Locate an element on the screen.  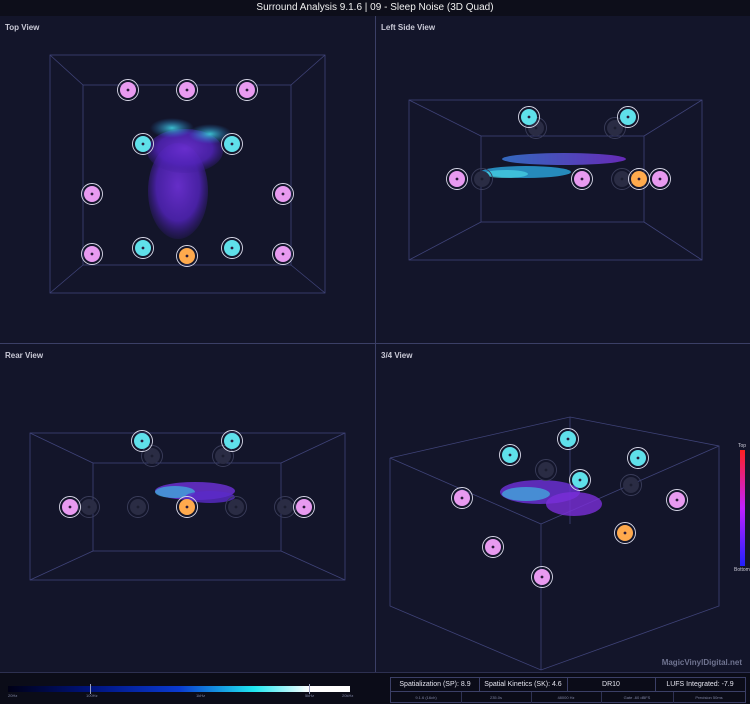
frequency-tick: 100Hz is located at coordinates (92, 695).